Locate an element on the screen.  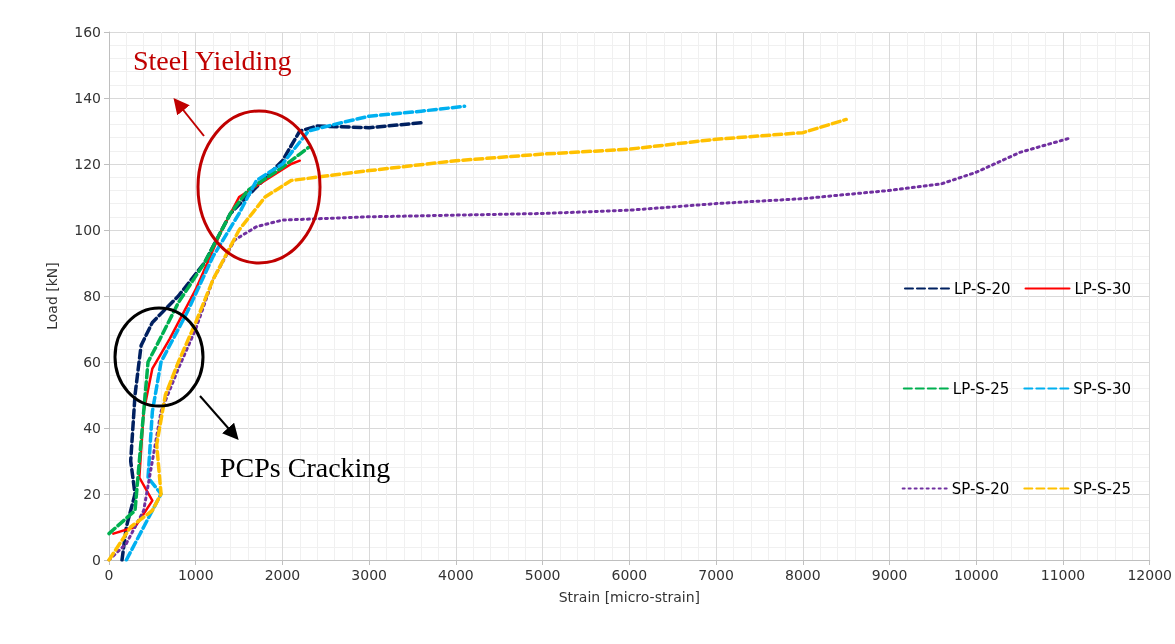
y-tick-label: 100 is located at coordinates (87, 230).